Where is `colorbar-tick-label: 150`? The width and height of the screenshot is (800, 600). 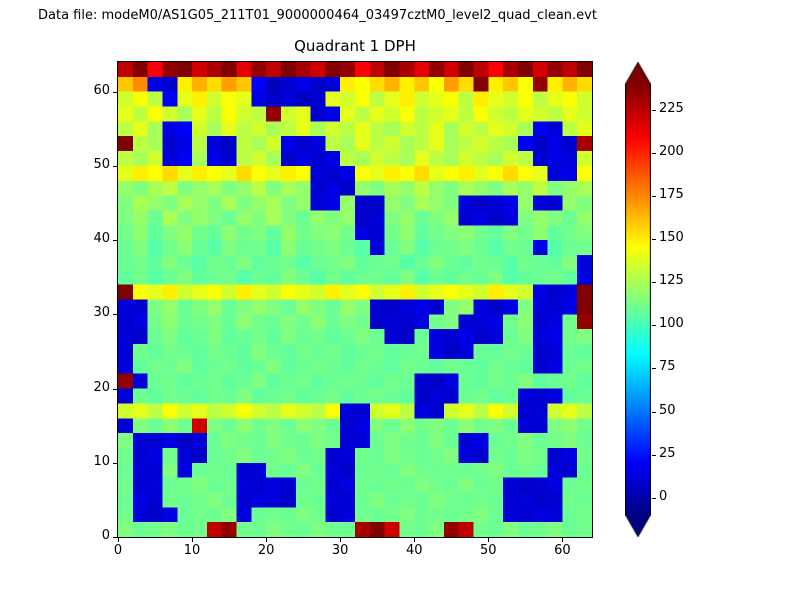 colorbar-tick-label: 150 is located at coordinates (671, 238).